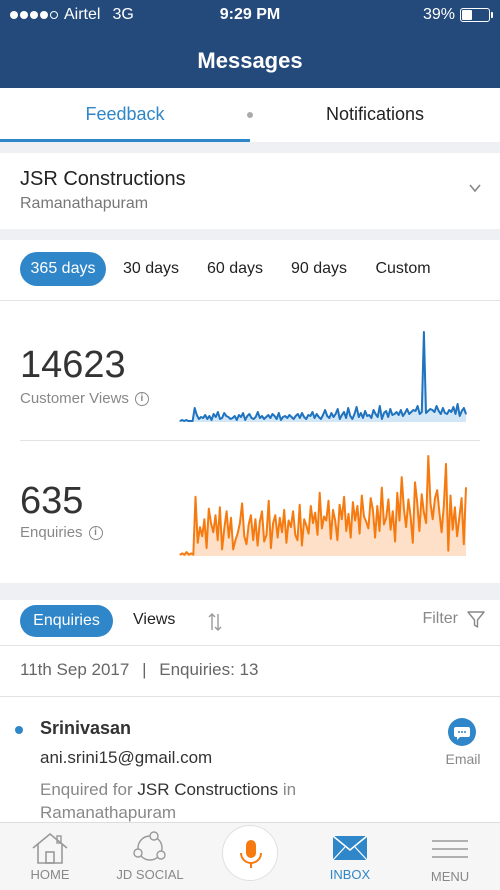  What do you see at coordinates (250, 14) in the screenshot?
I see `status-time: 9:29 PM` at bounding box center [250, 14].